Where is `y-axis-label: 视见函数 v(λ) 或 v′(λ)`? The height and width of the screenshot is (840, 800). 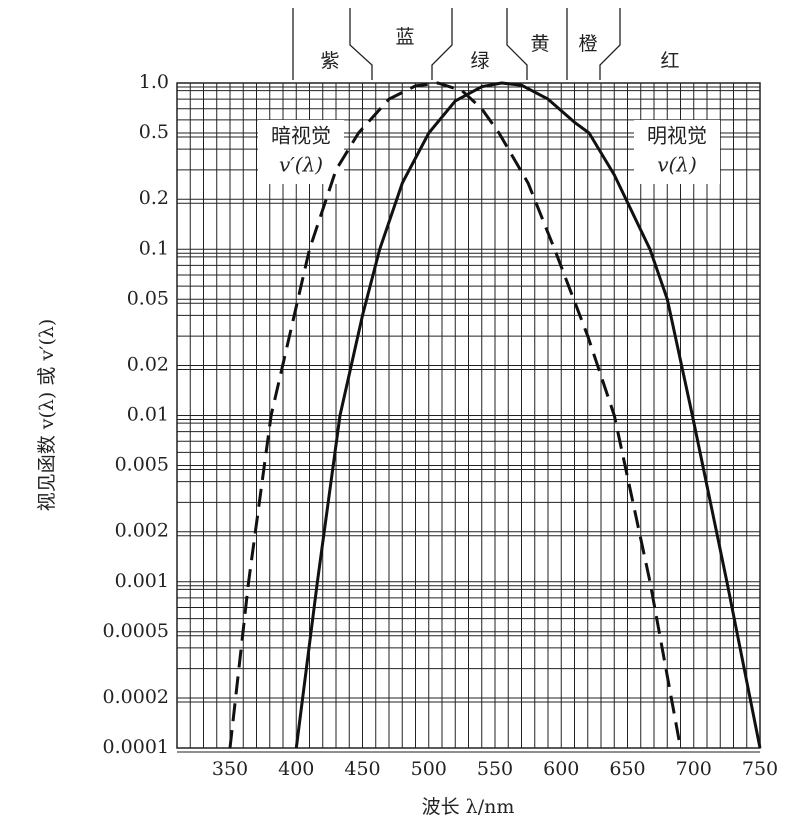
y-axis-label: 视见函数 v(λ) 或 v′(λ) is located at coordinates (47, 415).